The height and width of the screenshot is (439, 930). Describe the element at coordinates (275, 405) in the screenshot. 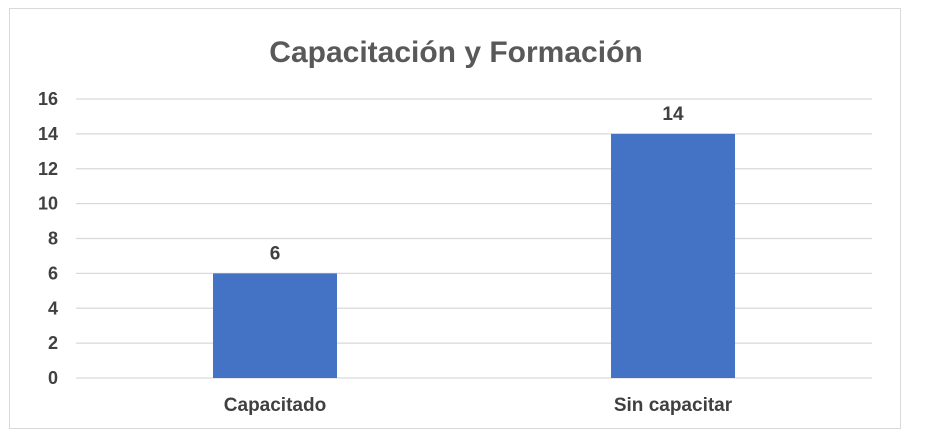

I see `x-category-label: Capacitado` at that location.